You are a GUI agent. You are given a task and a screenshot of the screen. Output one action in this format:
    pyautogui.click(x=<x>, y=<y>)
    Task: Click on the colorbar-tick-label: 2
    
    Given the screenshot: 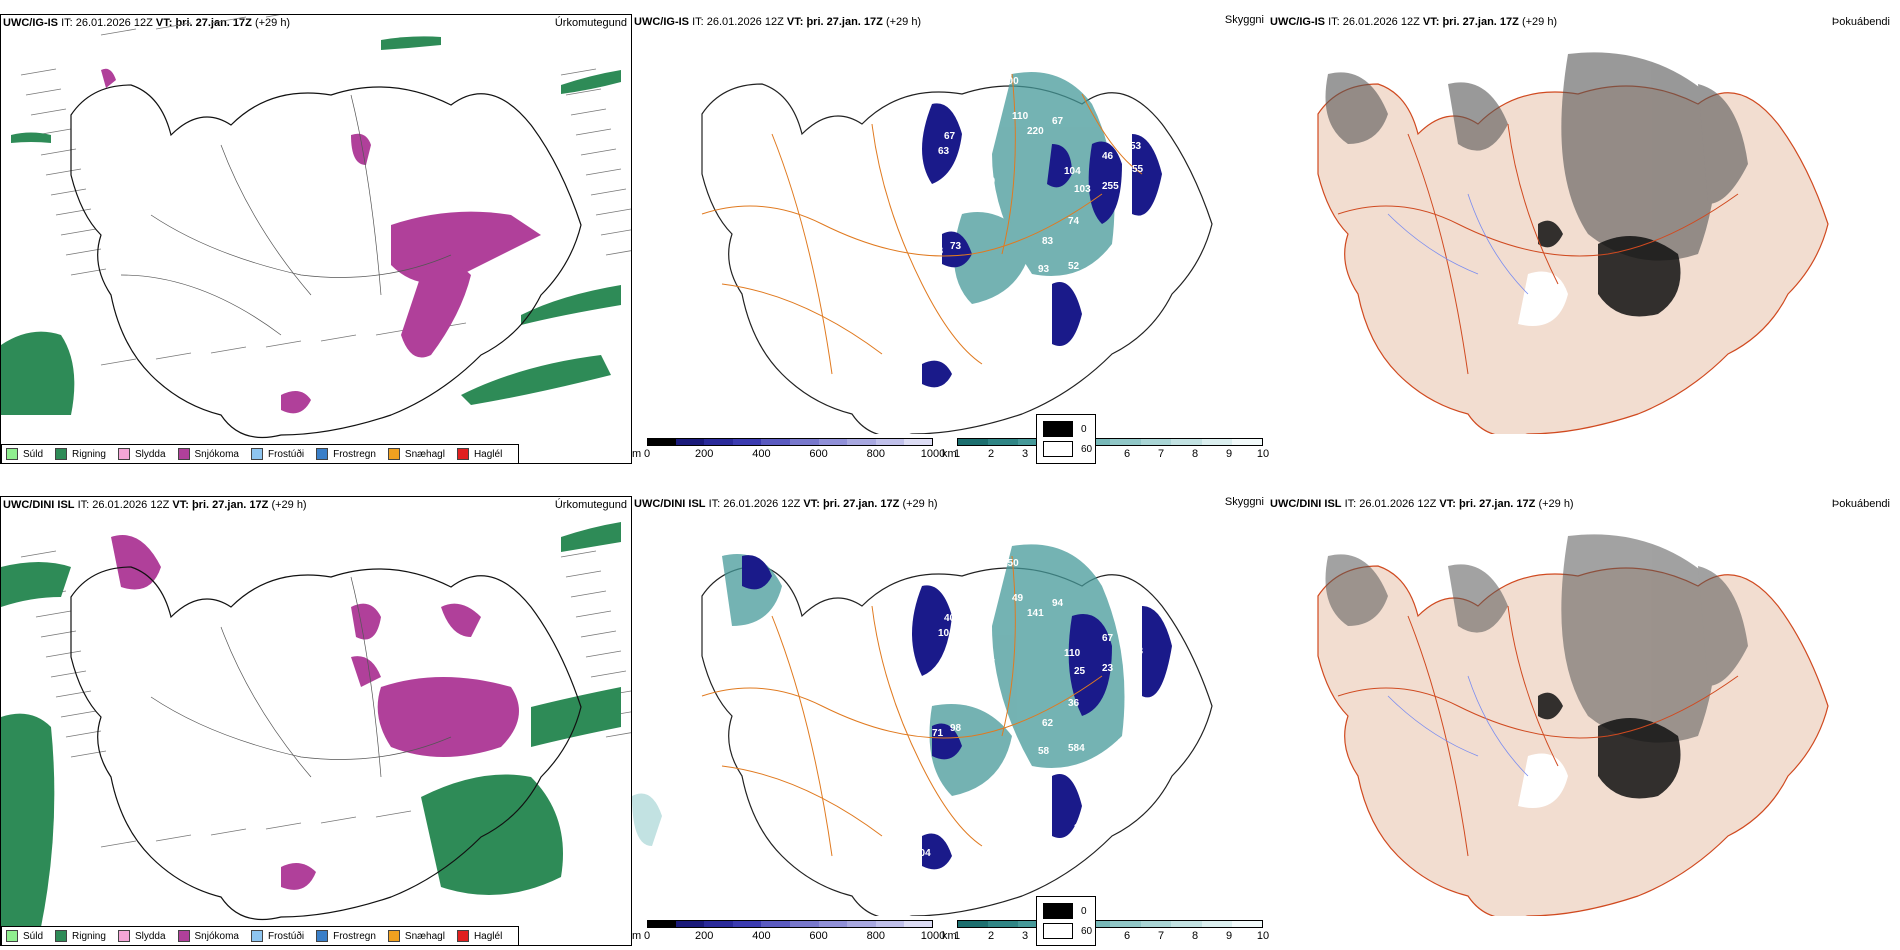 What is the action you would take?
    pyautogui.click(x=991, y=936)
    